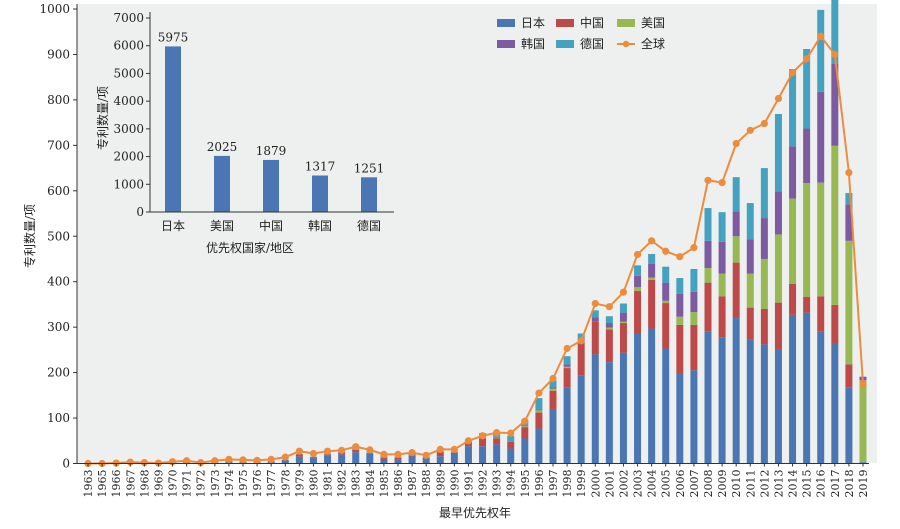  Describe the element at coordinates (525, 484) in the screenshot. I see `x-tick-label: 1995` at that location.